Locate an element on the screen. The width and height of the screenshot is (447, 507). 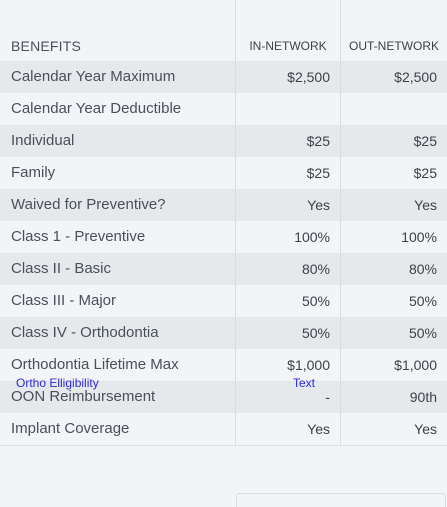
table-row: Class IV - Orthodontia 50% 50% is located at coordinates (223, 333).